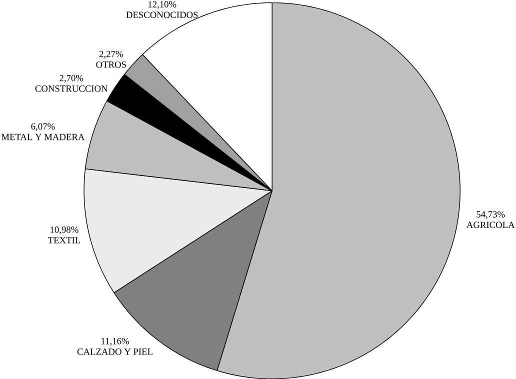 The height and width of the screenshot is (379, 516). Describe the element at coordinates (115, 342) in the screenshot. I see `data-label: 11,16%` at that location.